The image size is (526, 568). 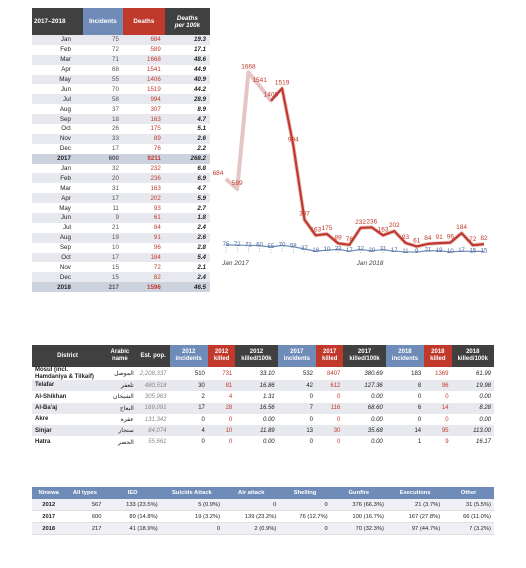 I want to click on deaths-trend-line, so click(x=377, y=167).